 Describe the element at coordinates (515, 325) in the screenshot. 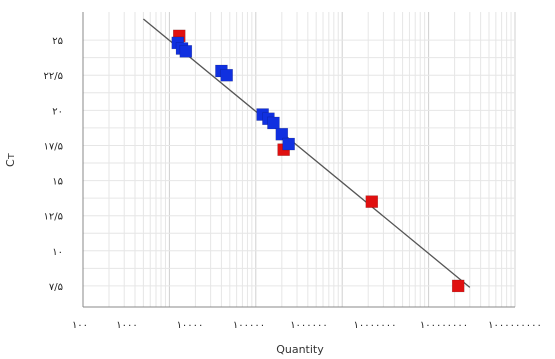

I see `x-tick-label: ۱۰۰۰۰۰۰۰۰۰` at that location.